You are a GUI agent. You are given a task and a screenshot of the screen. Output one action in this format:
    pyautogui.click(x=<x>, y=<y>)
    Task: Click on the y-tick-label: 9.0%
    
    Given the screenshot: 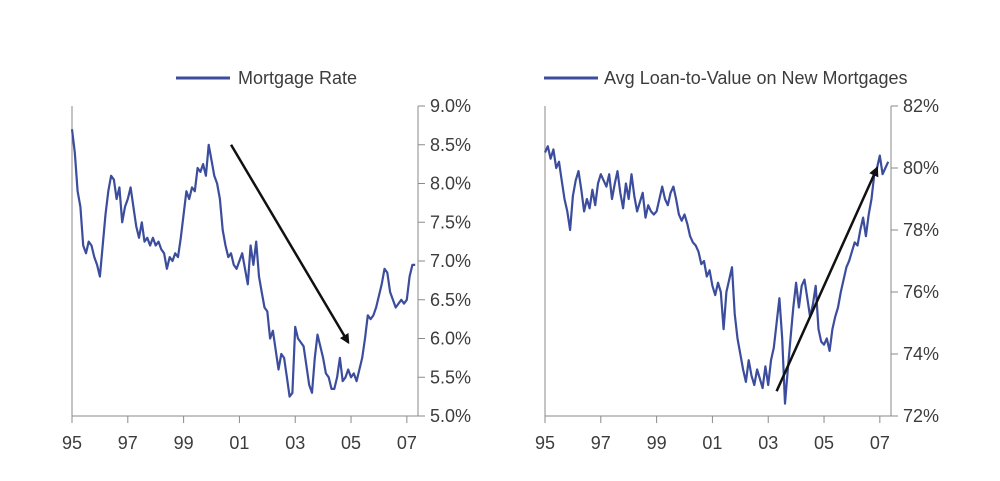 What is the action you would take?
    pyautogui.click(x=450, y=106)
    